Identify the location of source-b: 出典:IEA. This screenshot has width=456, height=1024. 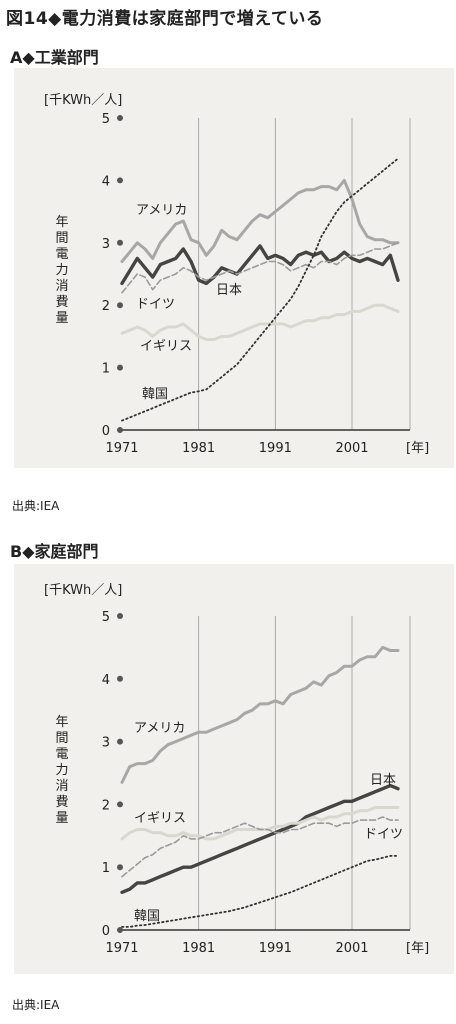
(36, 1005).